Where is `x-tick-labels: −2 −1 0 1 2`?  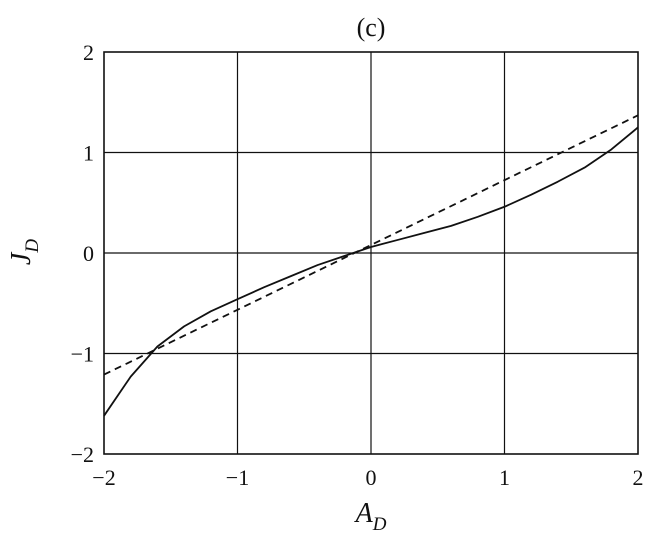
x-tick-labels: −2 −1 0 1 2 is located at coordinates (367, 477).